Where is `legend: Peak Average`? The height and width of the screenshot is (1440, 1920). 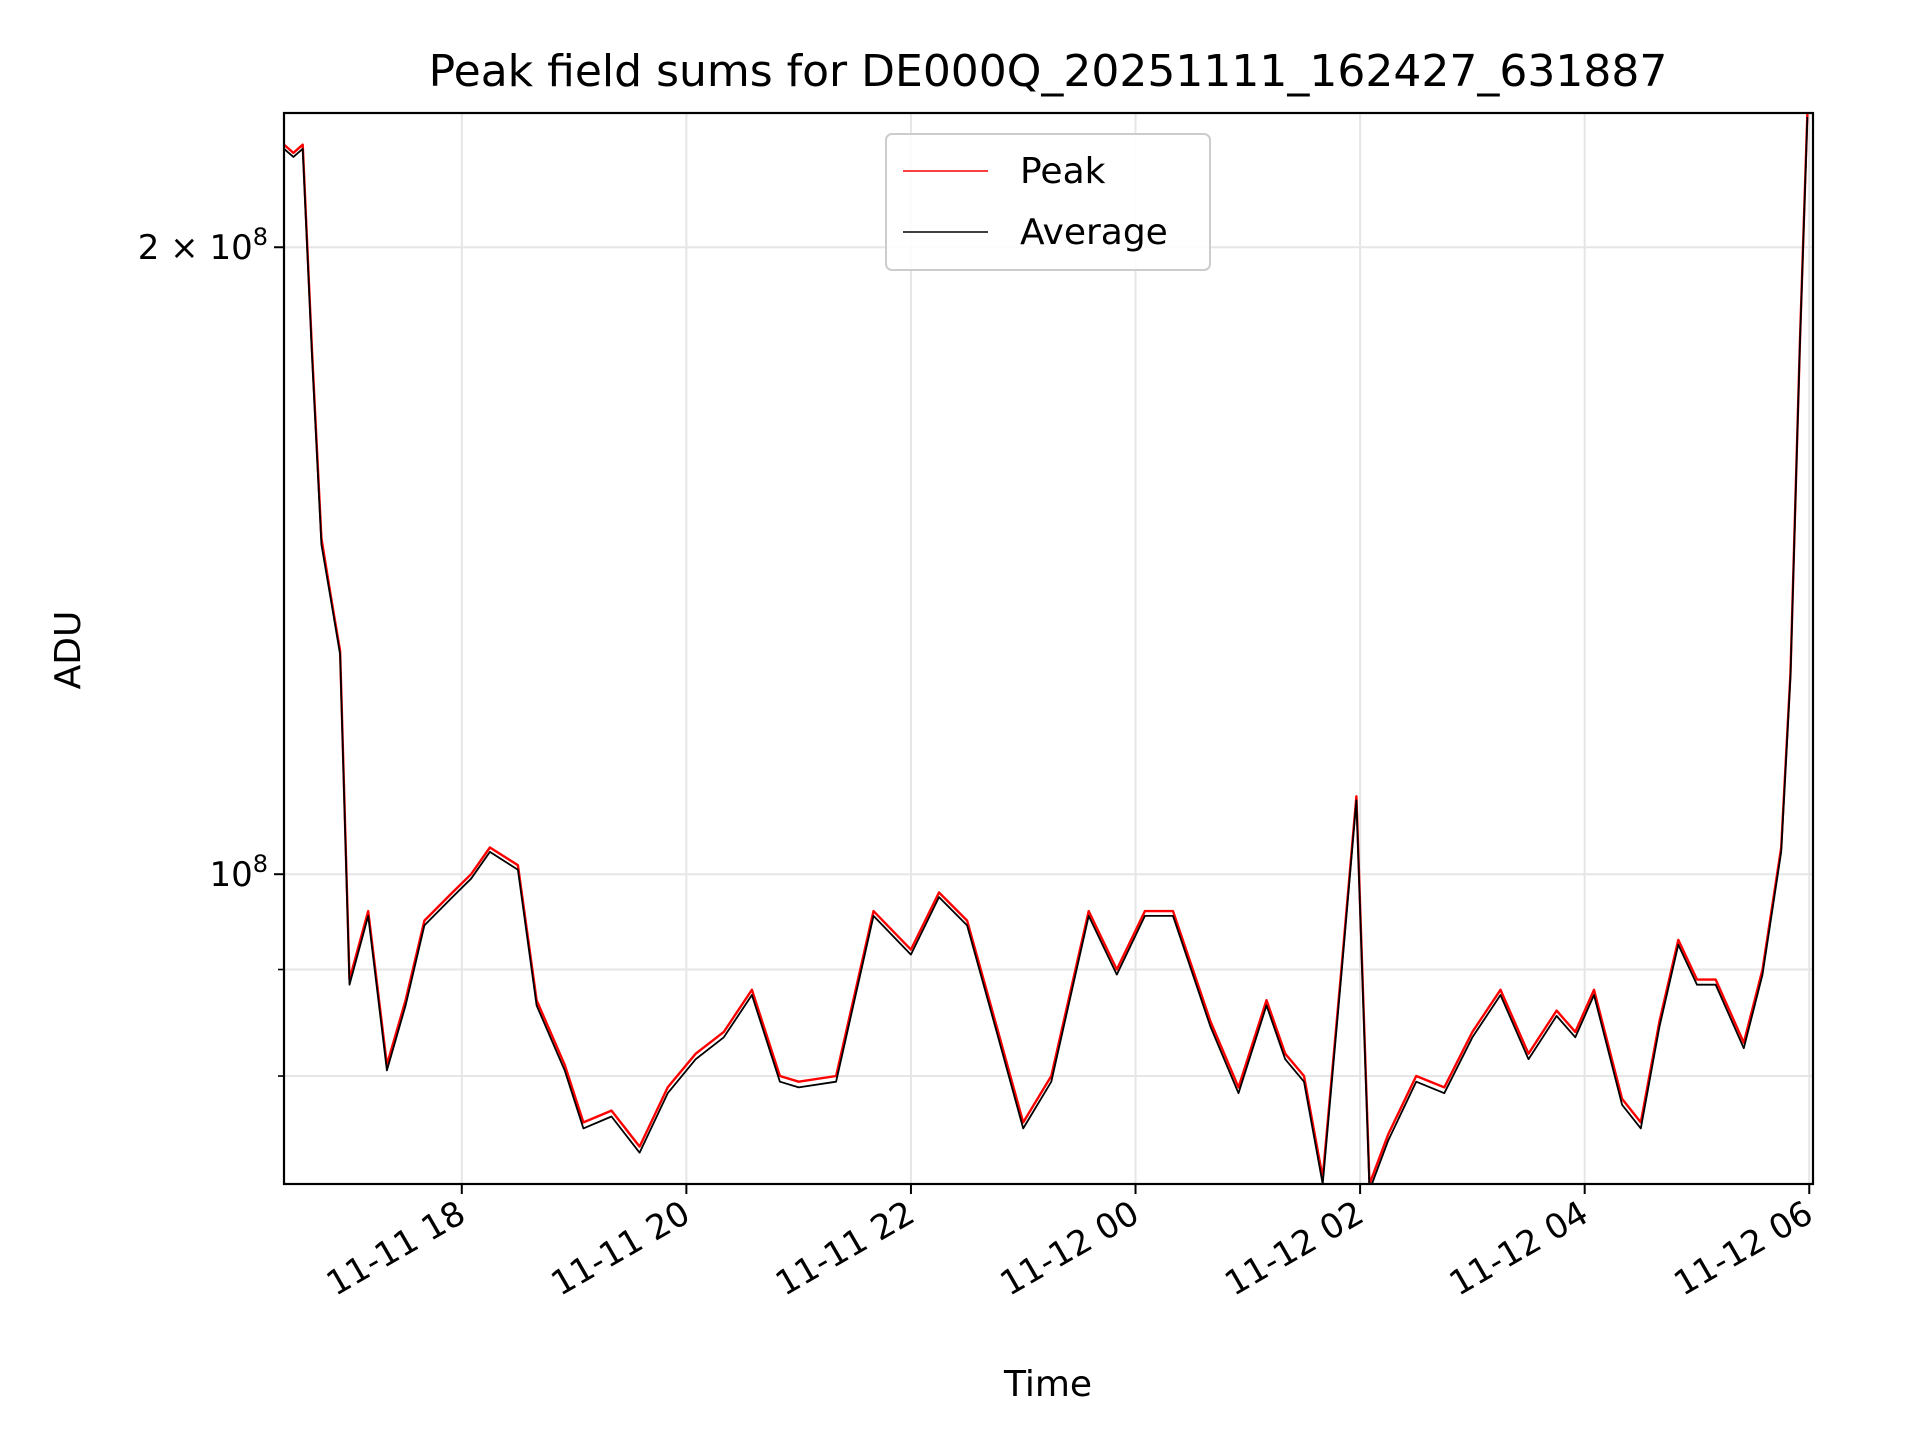 legend: Peak Average is located at coordinates (1048, 202).